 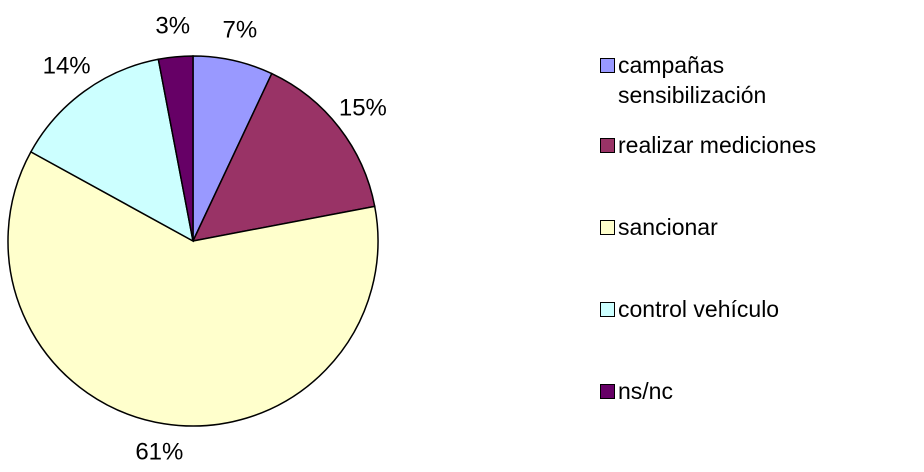 What do you see at coordinates (717, 145) in the screenshot?
I see `legend-label: realizar mediciones` at bounding box center [717, 145].